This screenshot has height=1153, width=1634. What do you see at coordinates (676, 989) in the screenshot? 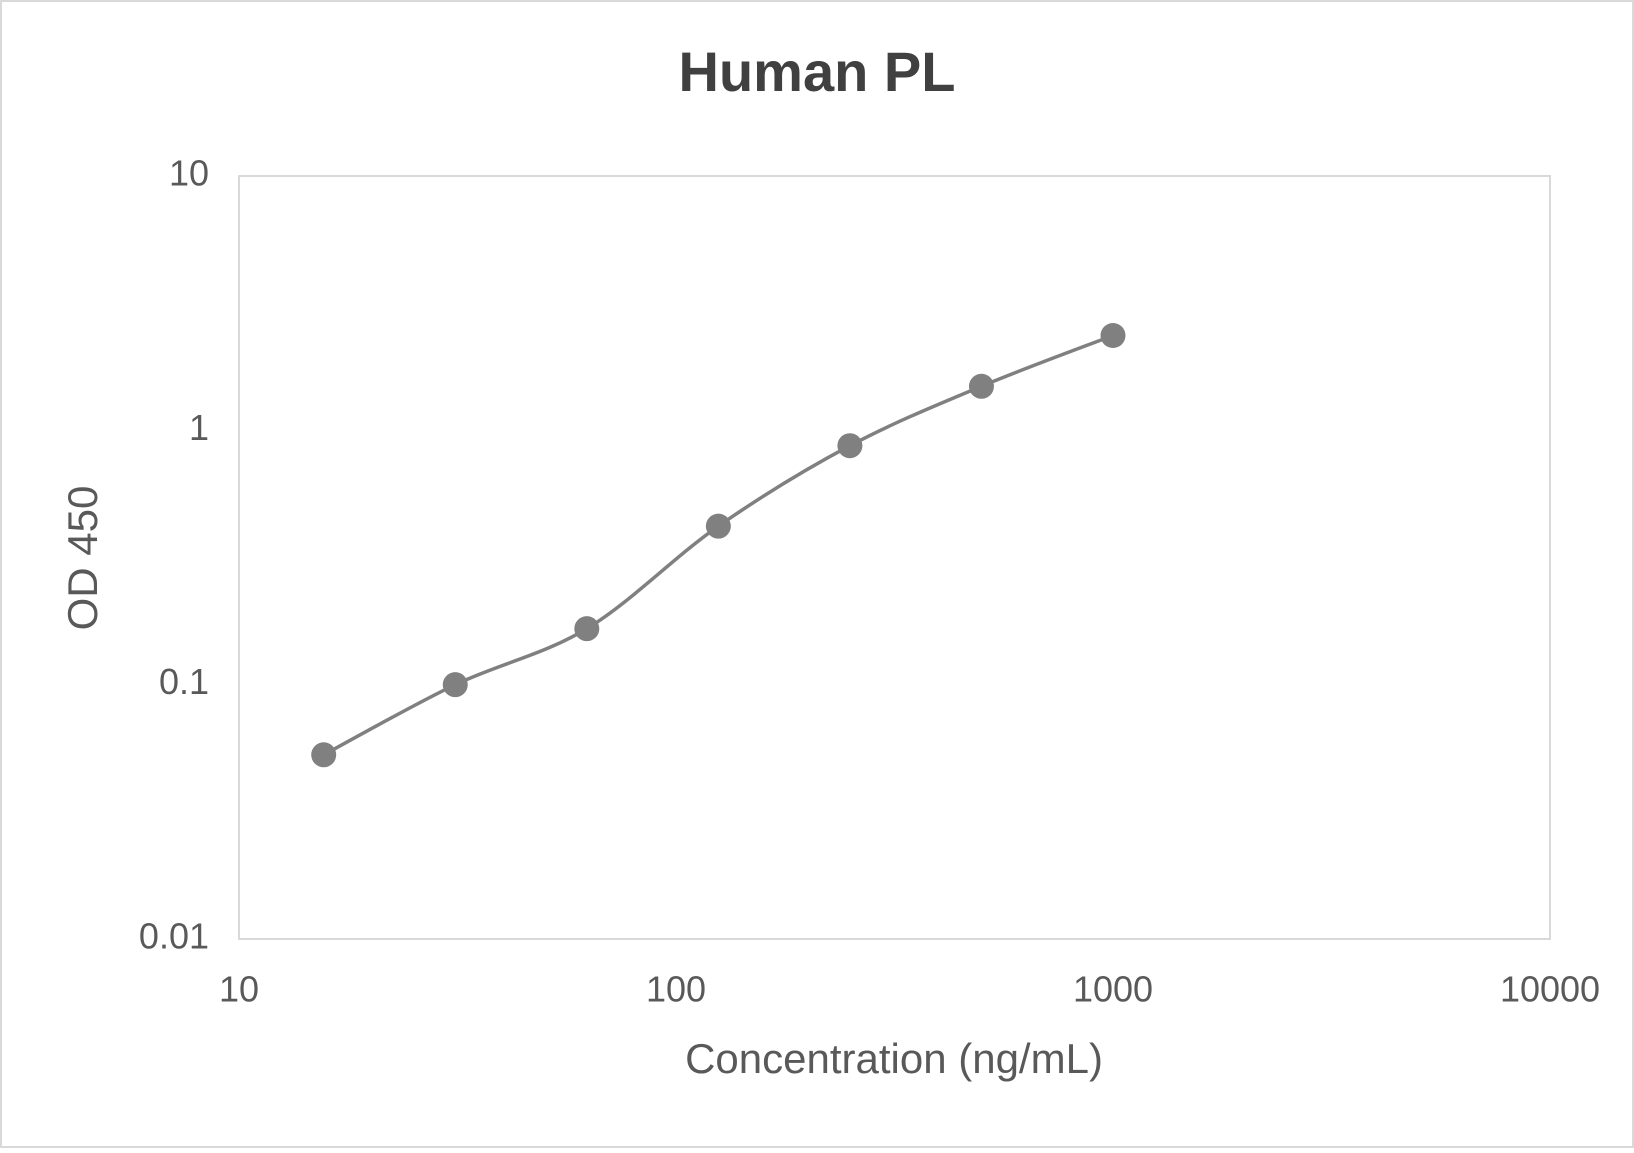
I see `x-tick-label: 100` at bounding box center [676, 989].